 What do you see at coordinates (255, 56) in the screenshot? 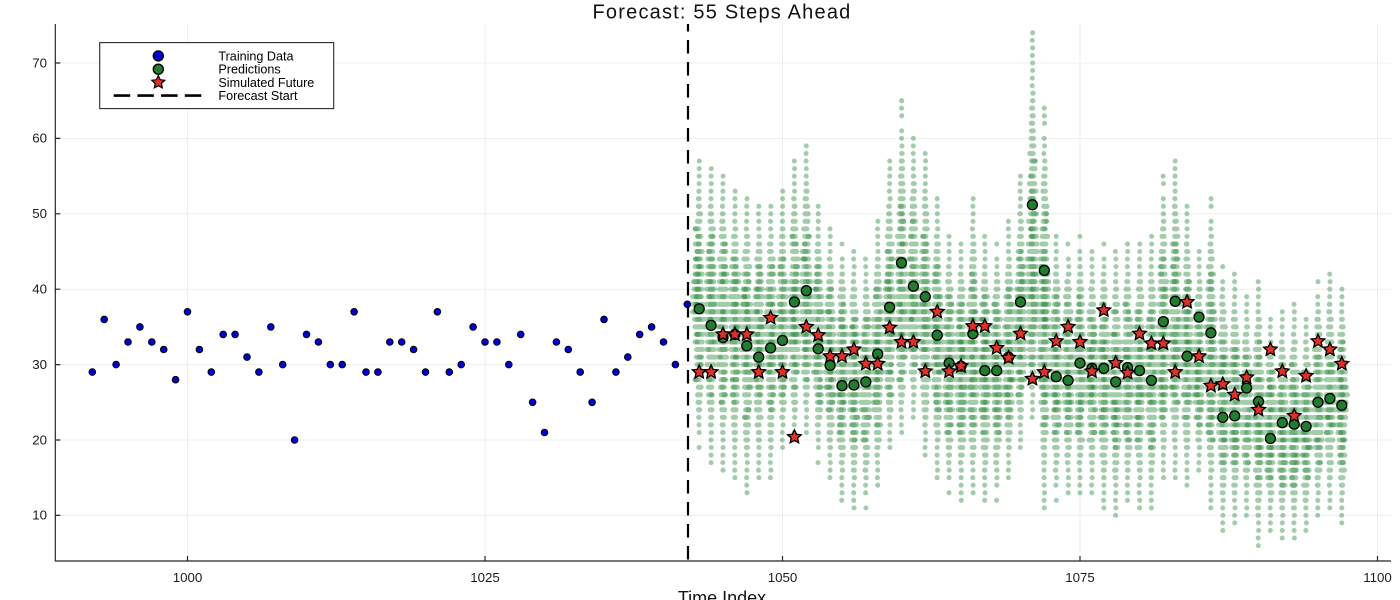
I see `svg-text: Training Data` at bounding box center [255, 56].